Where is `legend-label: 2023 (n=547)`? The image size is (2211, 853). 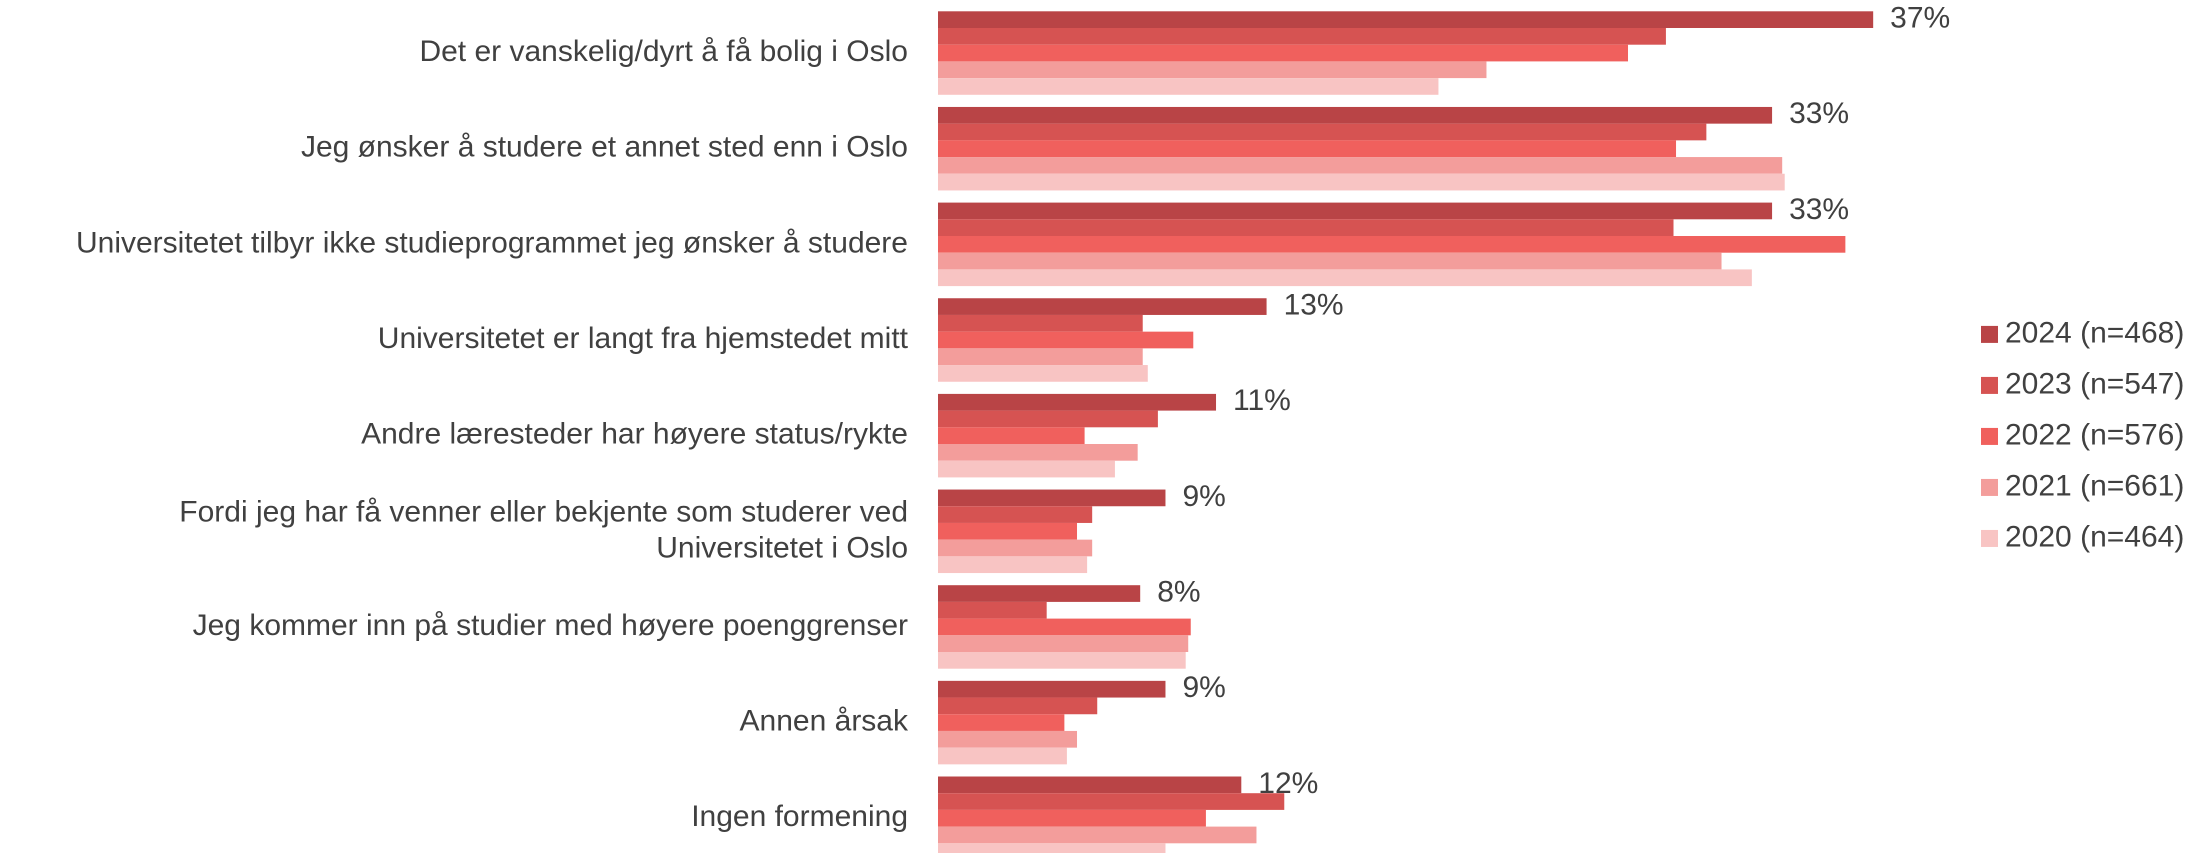
legend-label: 2023 (n=547) is located at coordinates (2094, 383).